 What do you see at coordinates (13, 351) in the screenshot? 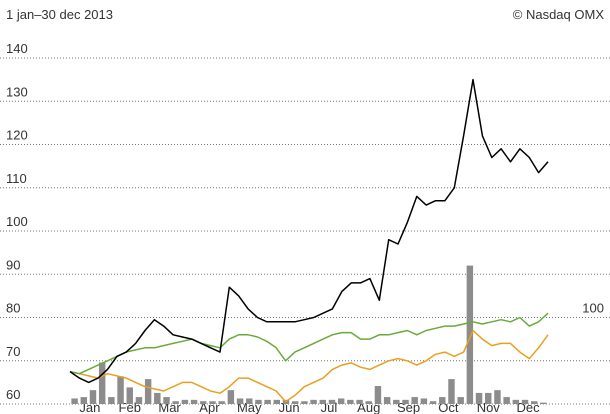
I see `y-tick-label: 70` at bounding box center [13, 351].